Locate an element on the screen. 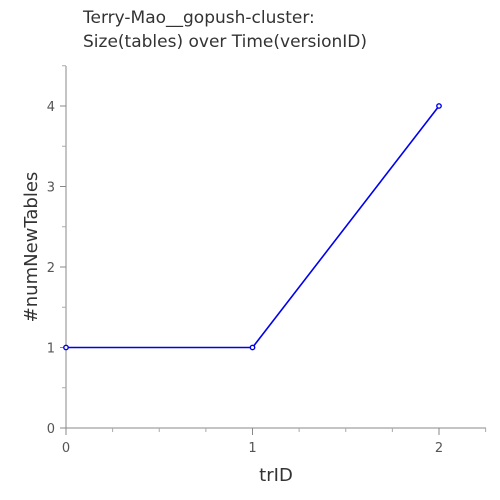 The width and height of the screenshot is (500, 500). chart-title-line-2: Size(tables) over Time(versionID) is located at coordinates (225, 42).